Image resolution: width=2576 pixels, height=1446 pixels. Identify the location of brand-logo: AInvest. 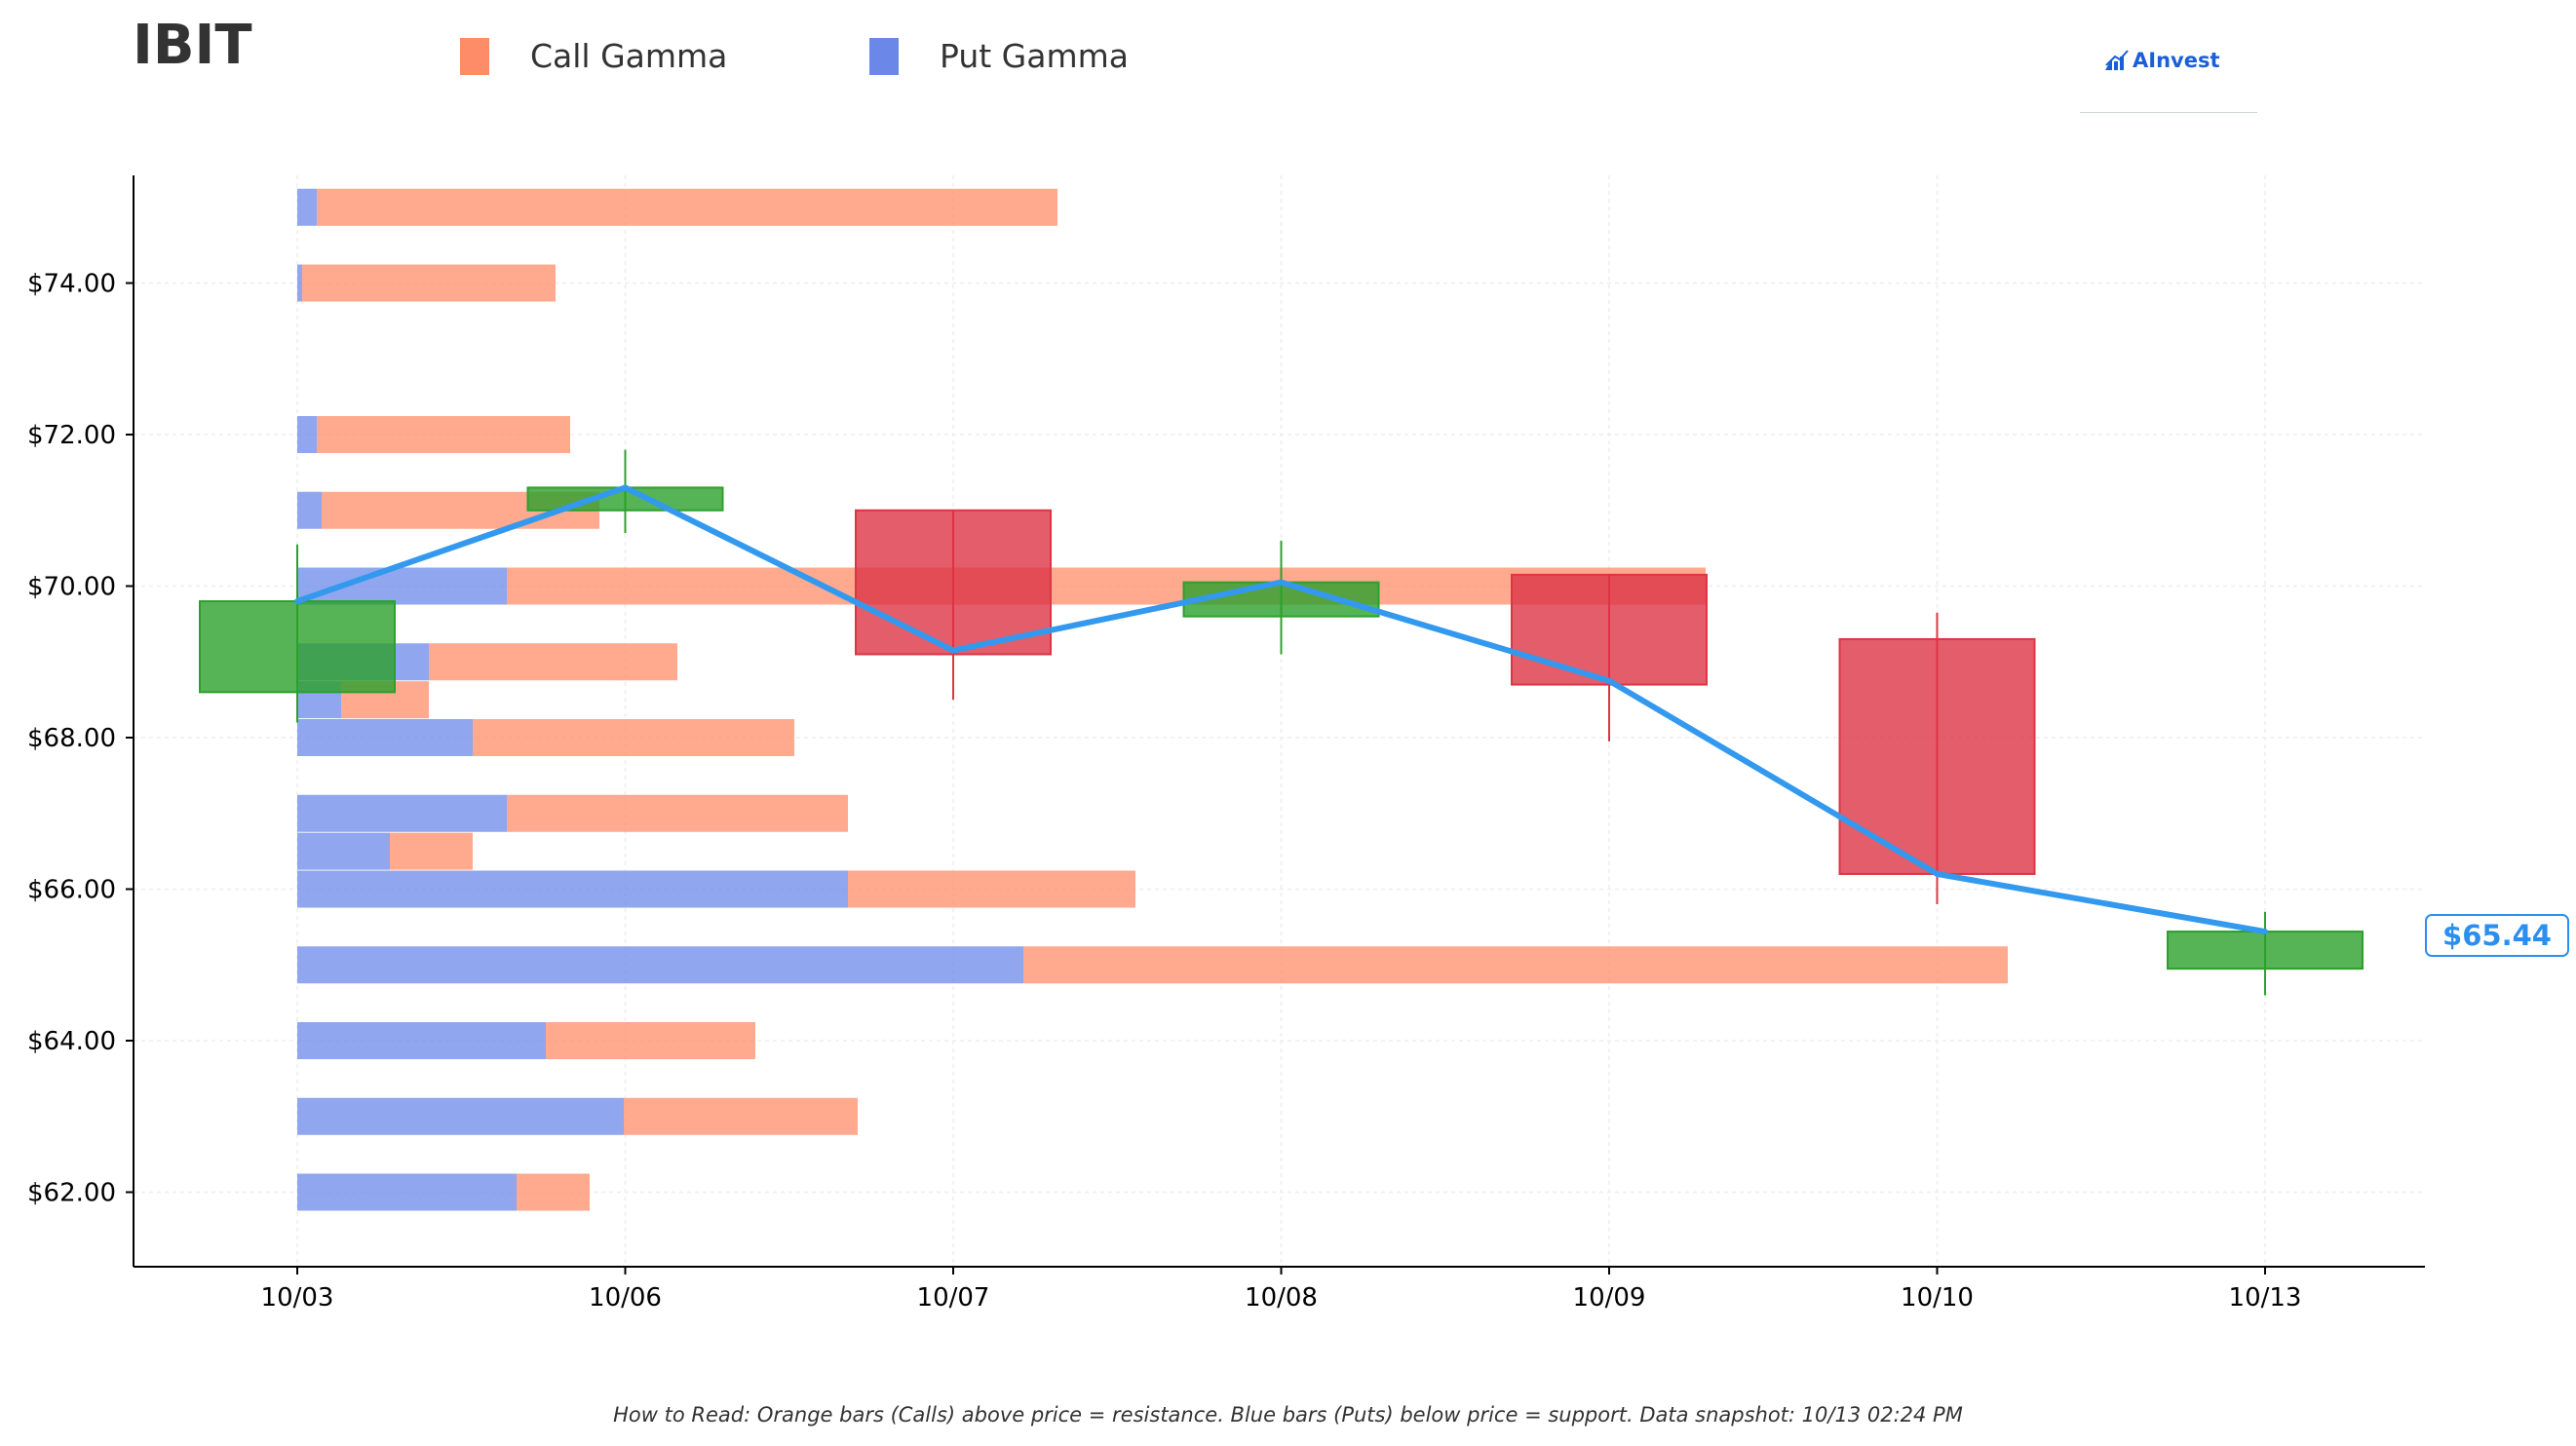
(2161, 60).